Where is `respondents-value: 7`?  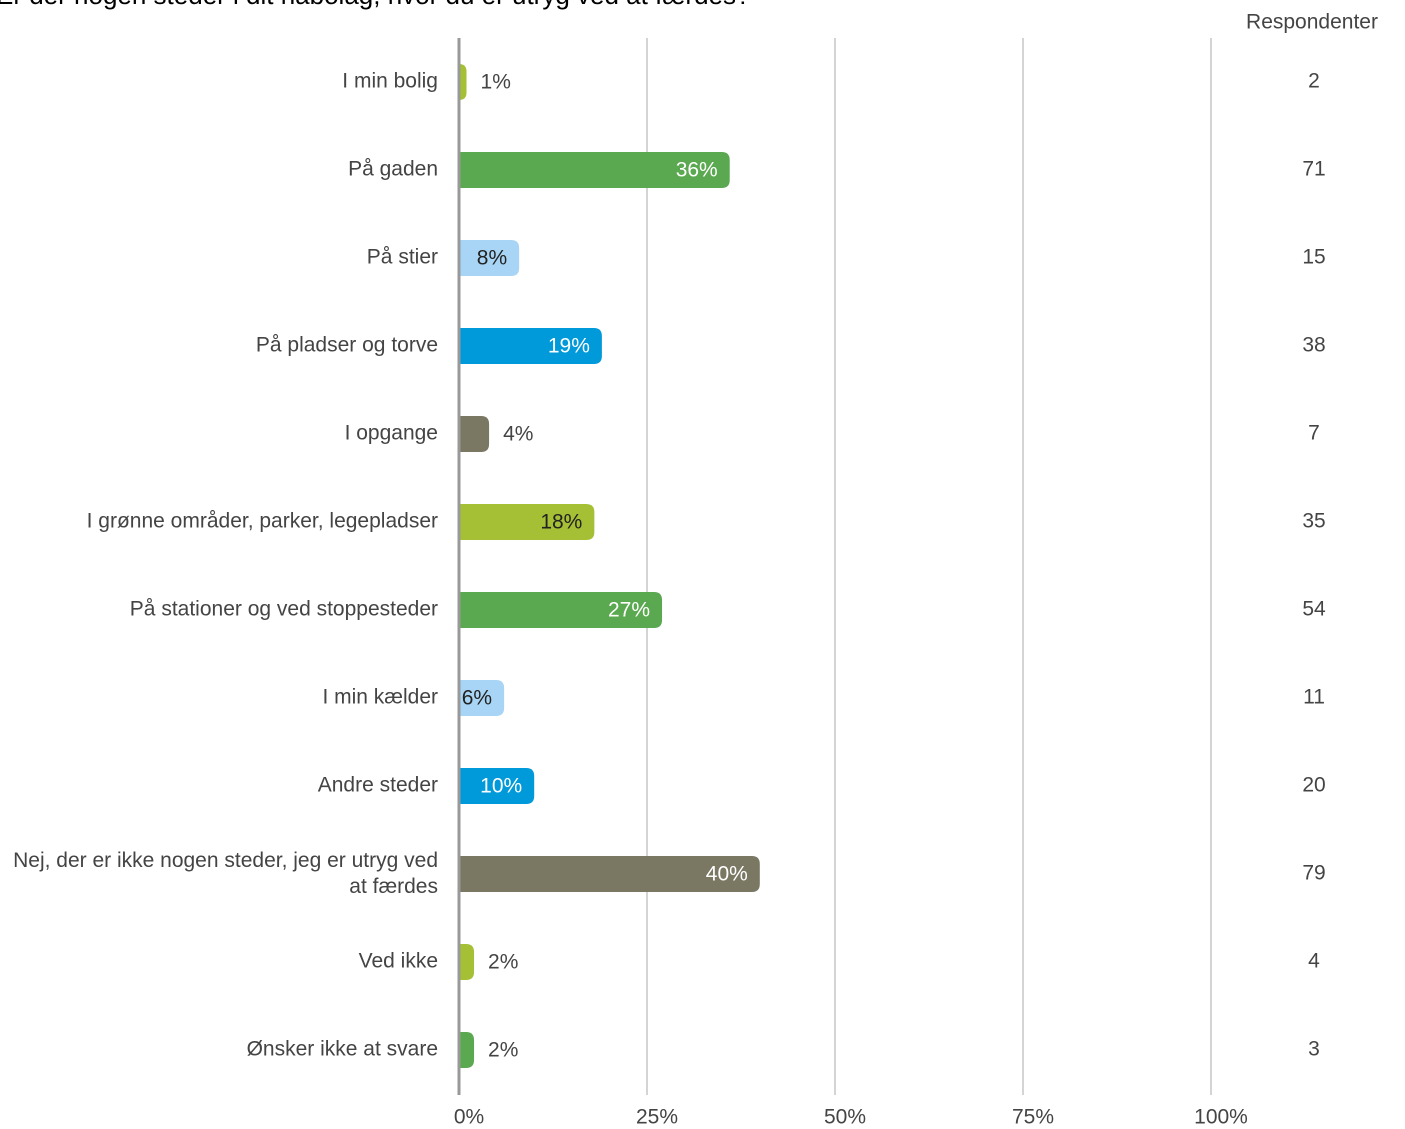
respondents-value: 7 is located at coordinates (1314, 433).